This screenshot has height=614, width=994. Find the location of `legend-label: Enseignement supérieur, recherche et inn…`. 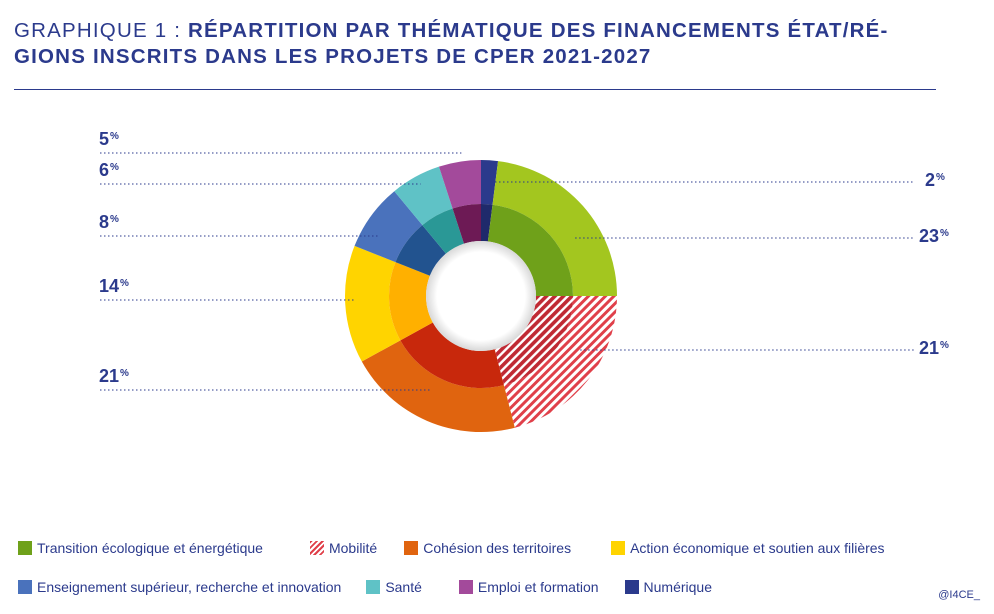

legend-label: Enseignement supérieur, recherche et inn… is located at coordinates (189, 587).